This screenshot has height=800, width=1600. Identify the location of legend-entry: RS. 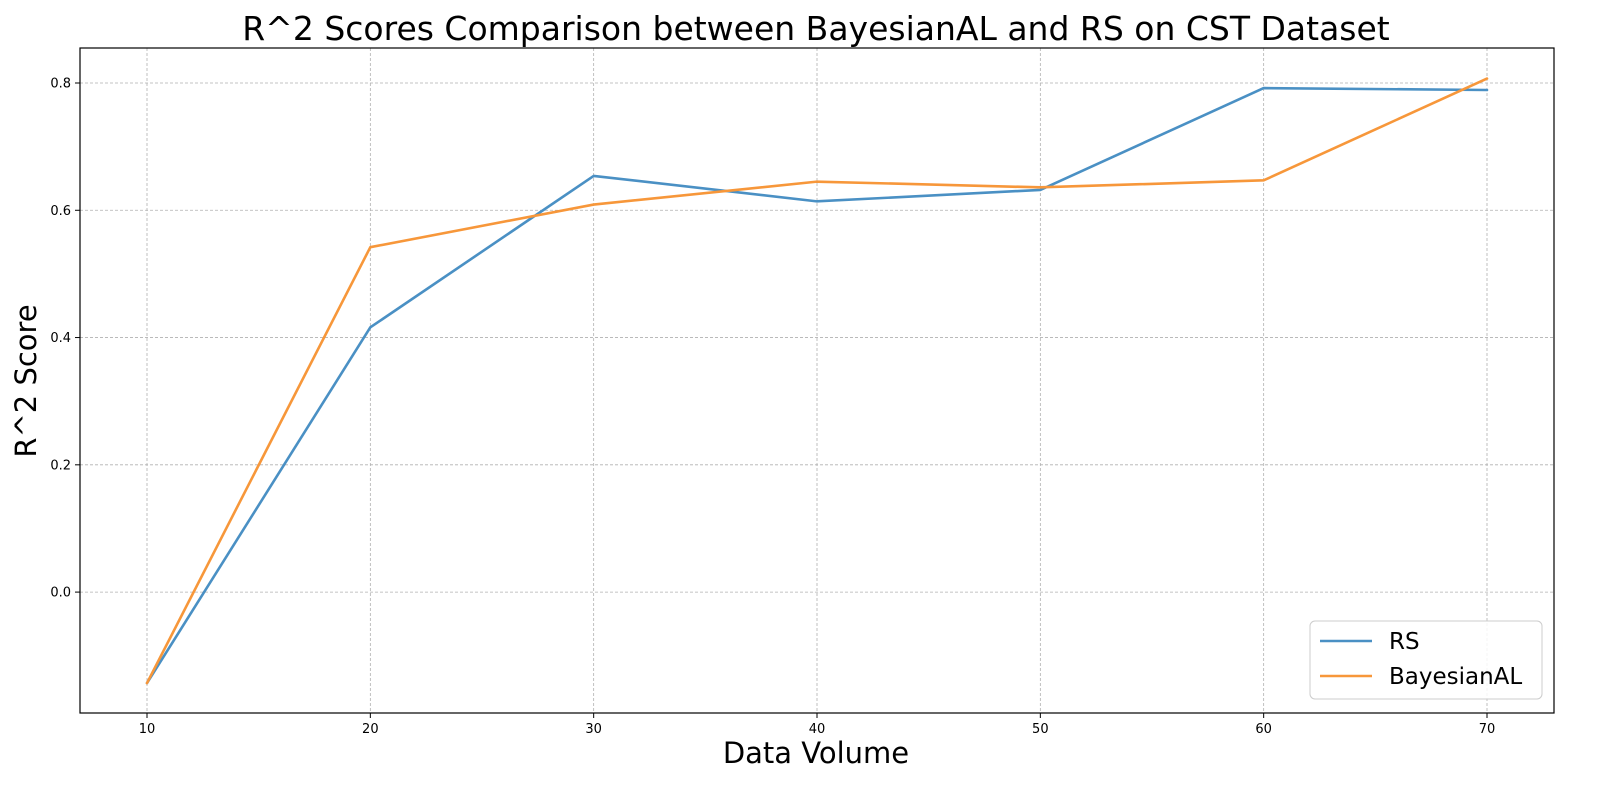
(1404, 642).